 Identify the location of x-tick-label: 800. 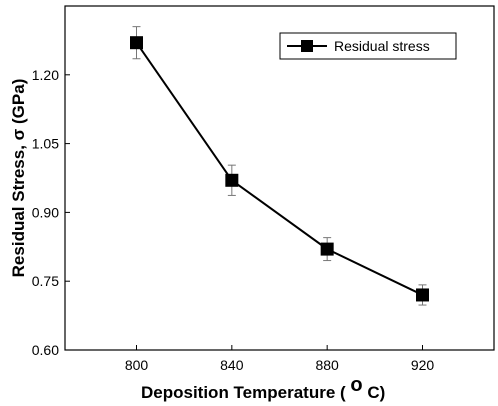
(137, 365).